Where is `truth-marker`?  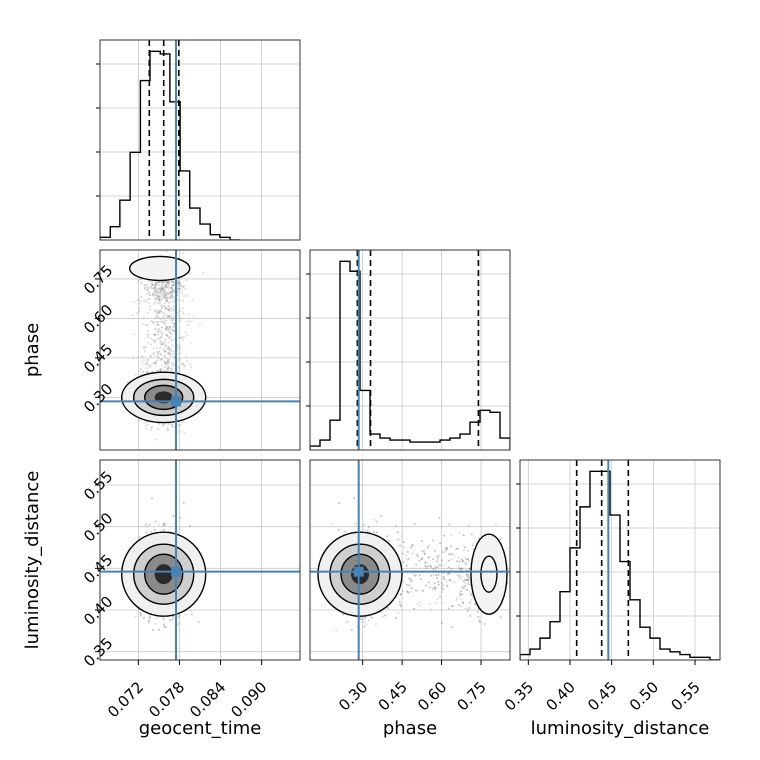 truth-marker is located at coordinates (176, 401).